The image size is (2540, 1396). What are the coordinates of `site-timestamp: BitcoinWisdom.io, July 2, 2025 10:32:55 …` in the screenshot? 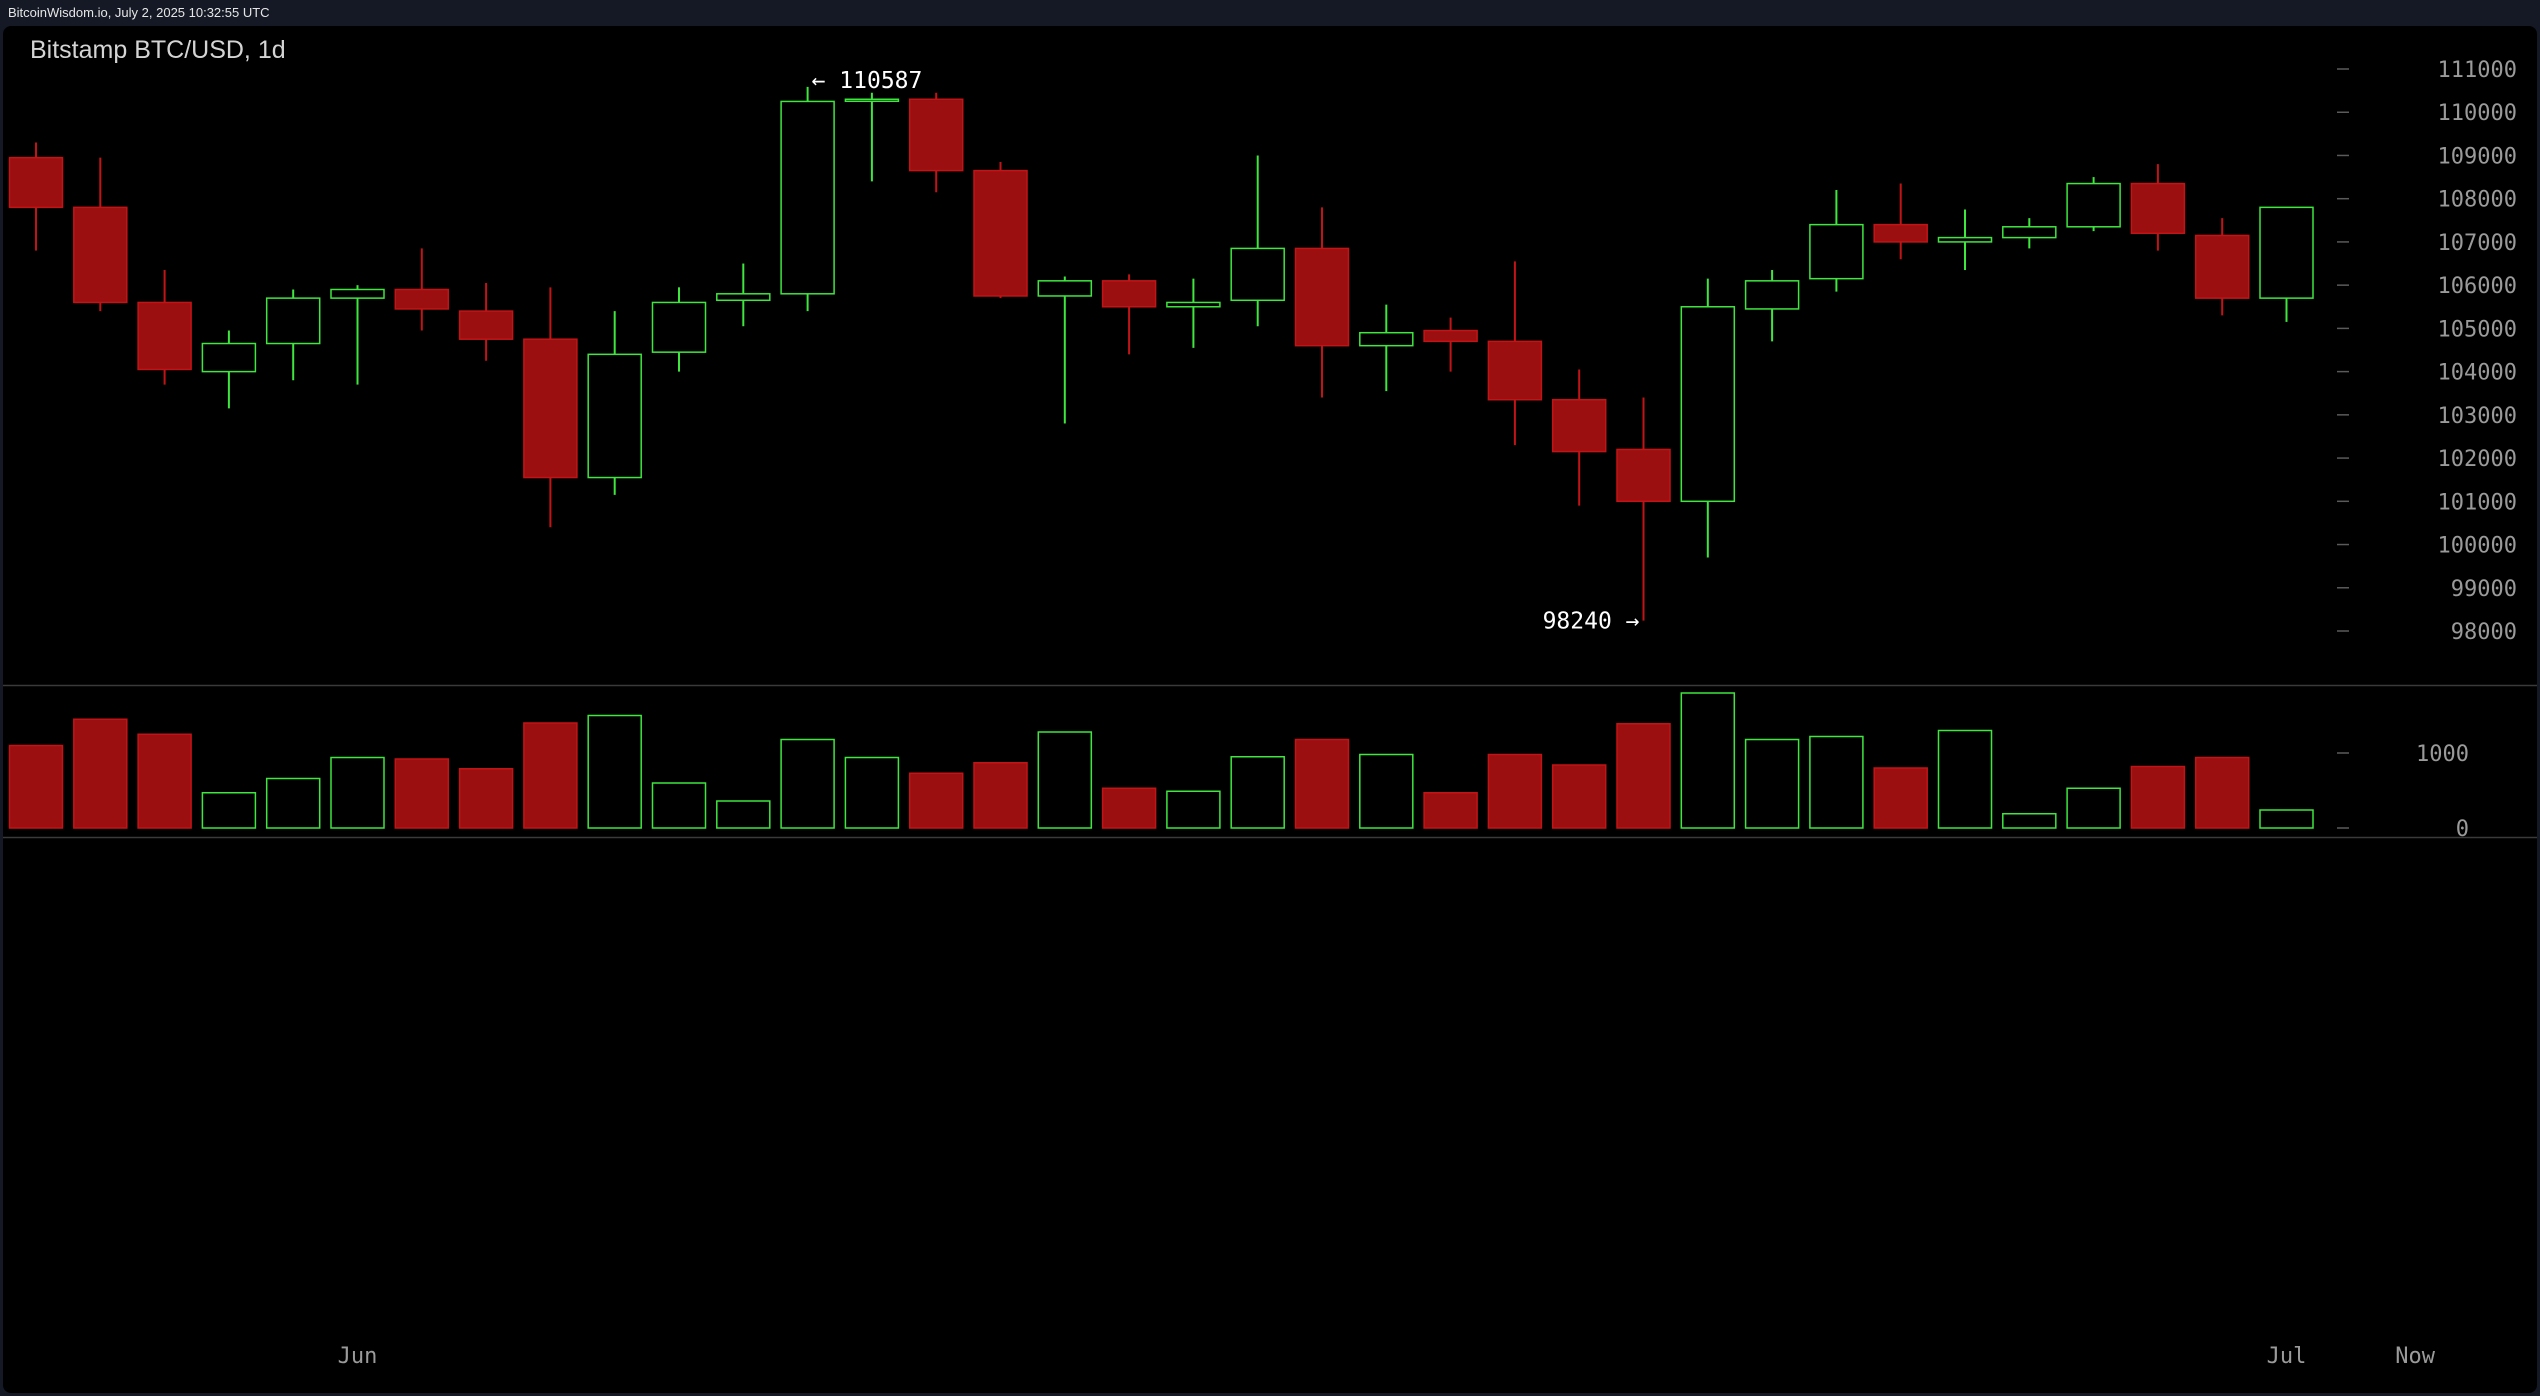 It's located at (139, 12).